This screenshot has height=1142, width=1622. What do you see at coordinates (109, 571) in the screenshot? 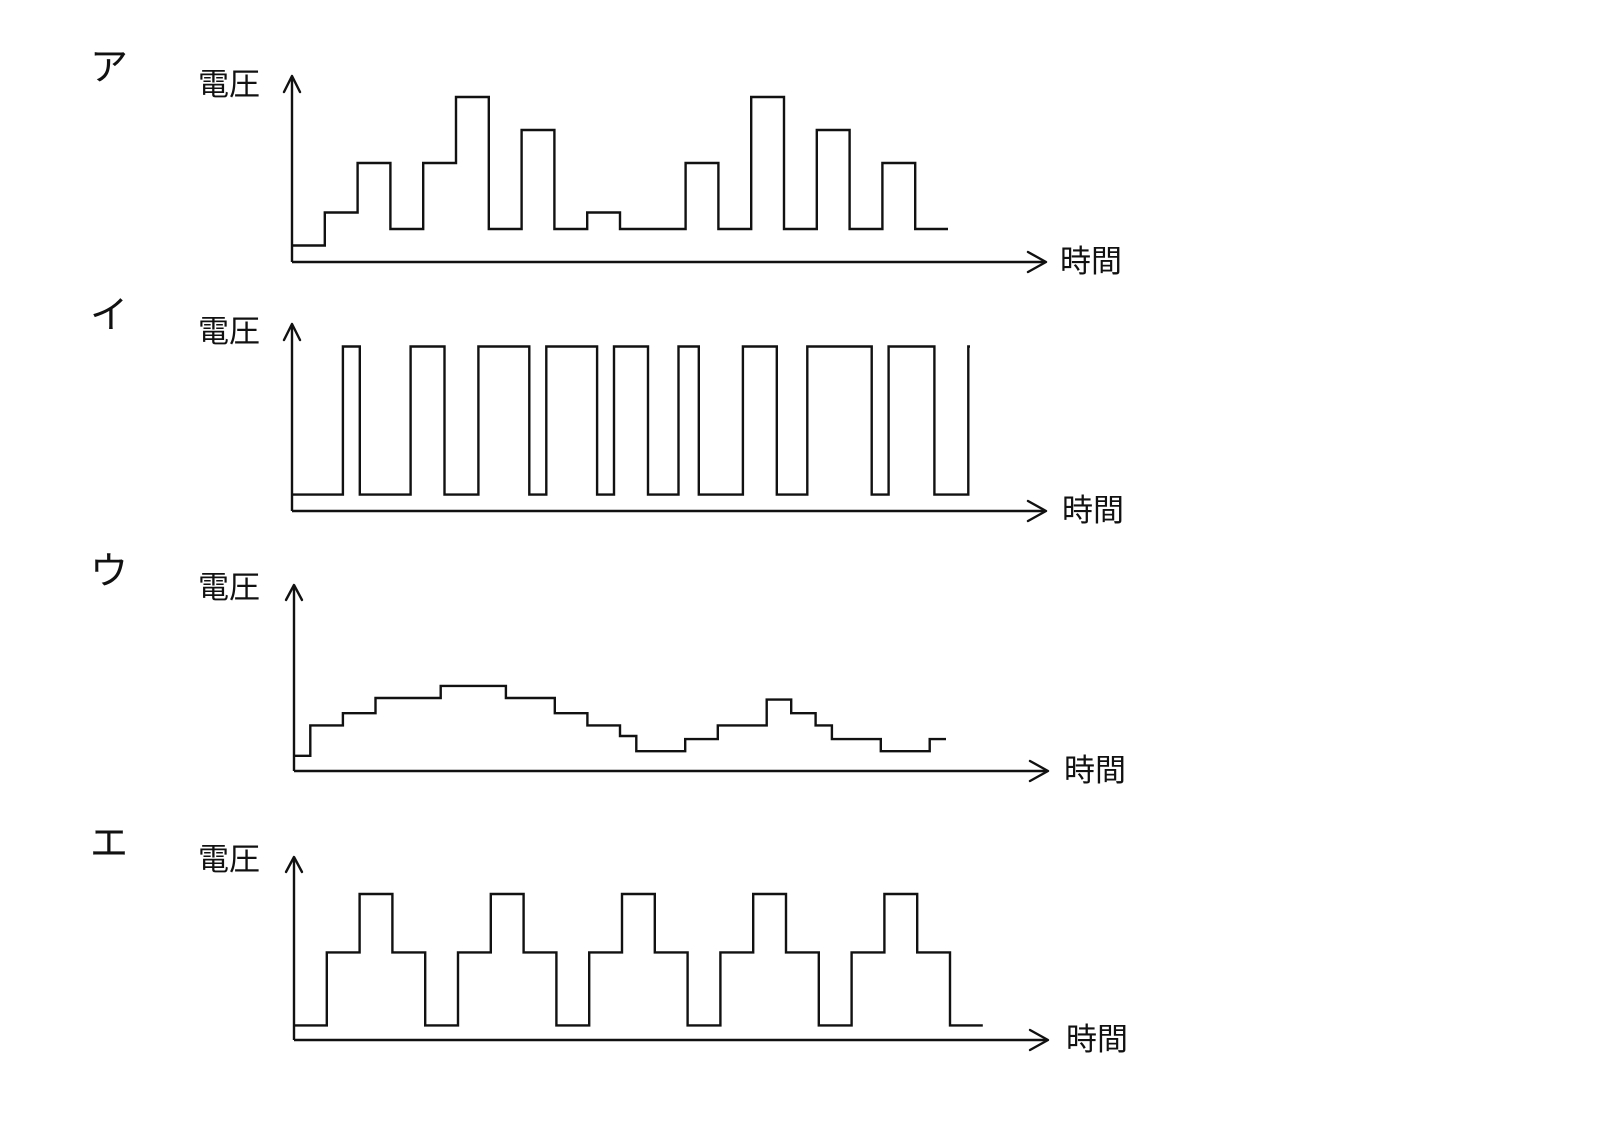
I see `panel-label: ウ` at bounding box center [109, 571].